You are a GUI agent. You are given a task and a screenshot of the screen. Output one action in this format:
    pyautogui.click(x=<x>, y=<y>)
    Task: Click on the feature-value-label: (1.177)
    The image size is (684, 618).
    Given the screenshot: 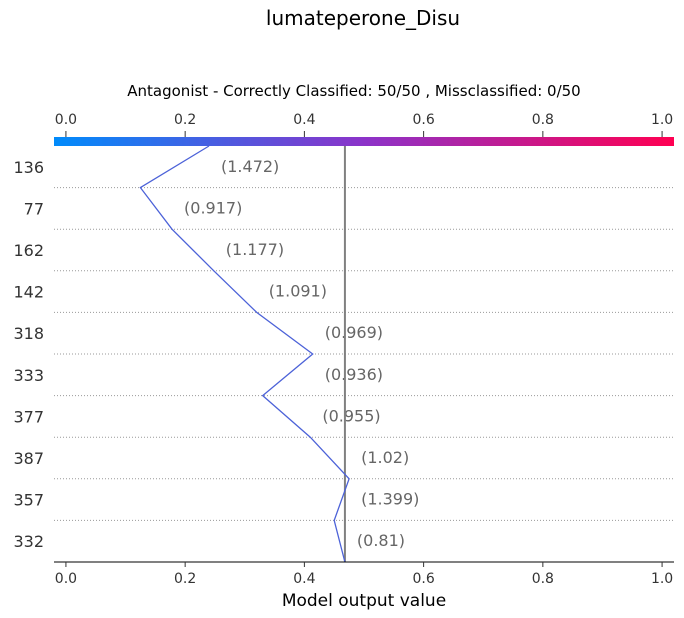 What is the action you would take?
    pyautogui.click(x=255, y=249)
    